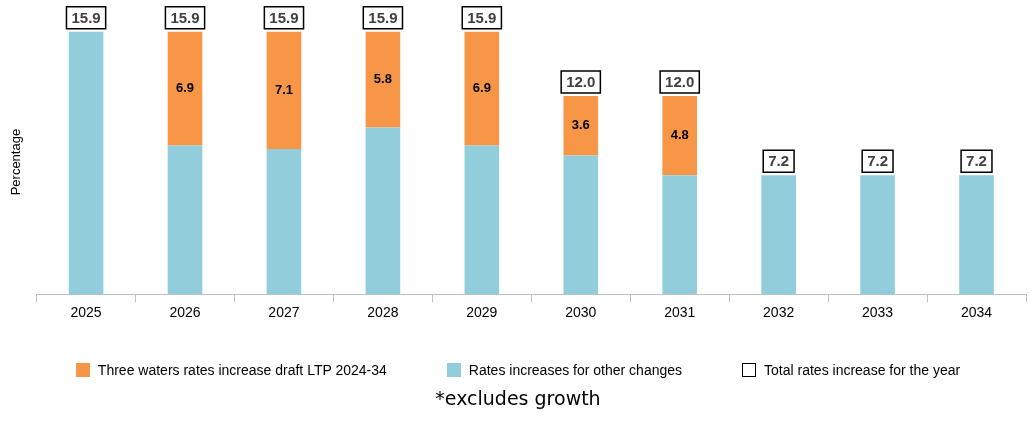 Image resolution: width=1036 pixels, height=433 pixels. I want to click on data-label: 5.8, so click(382, 79).